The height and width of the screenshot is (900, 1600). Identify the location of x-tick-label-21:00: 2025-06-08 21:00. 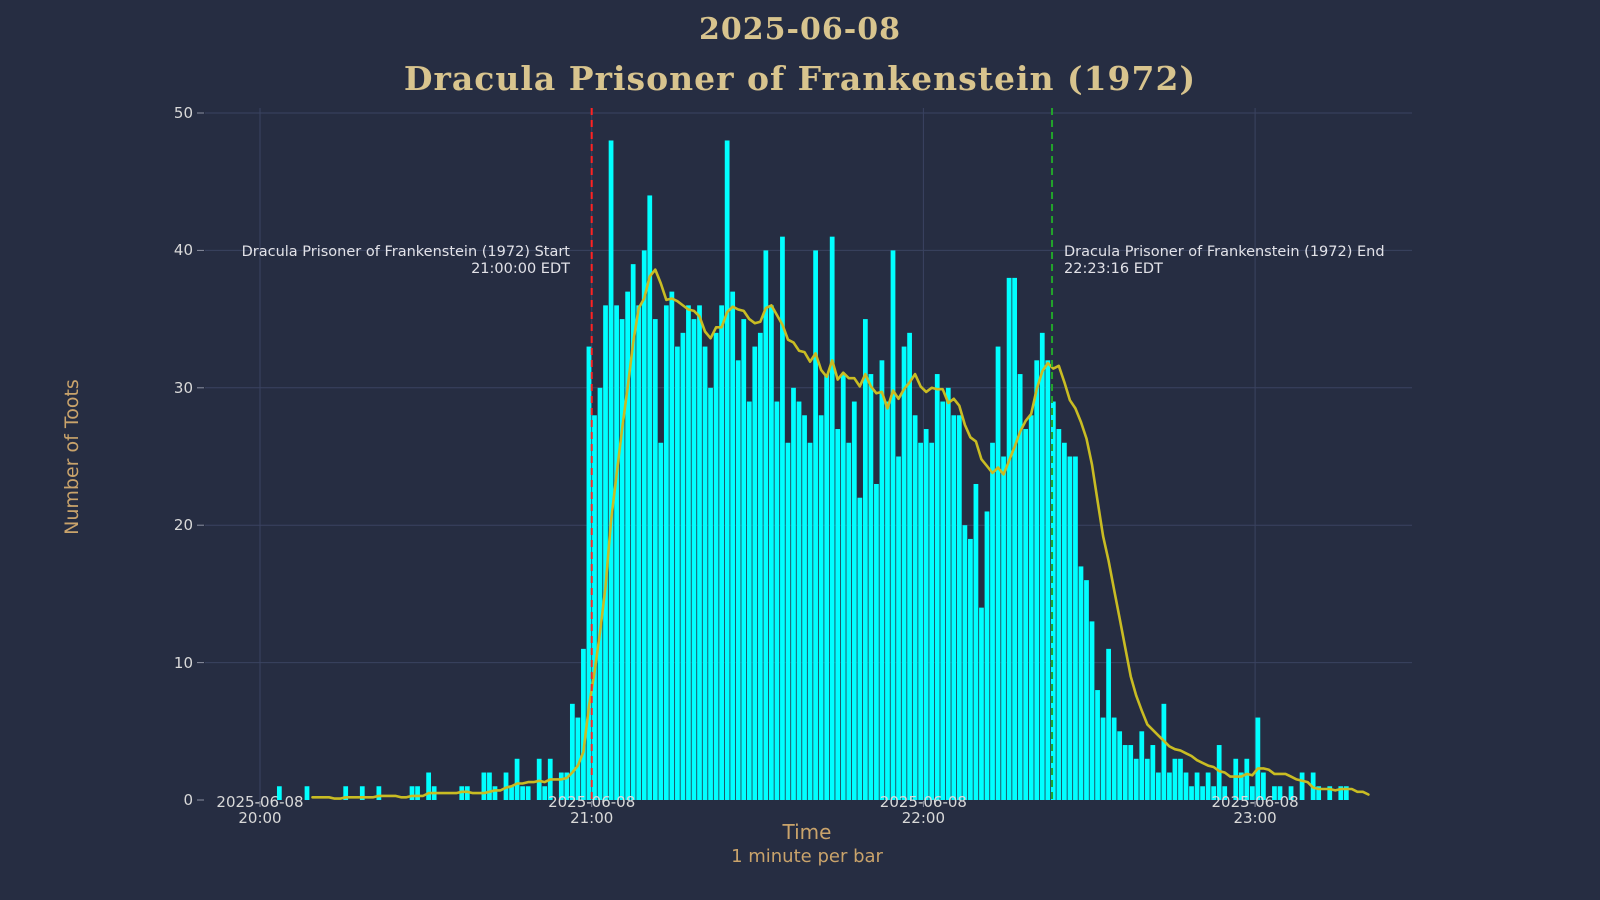
(592, 810).